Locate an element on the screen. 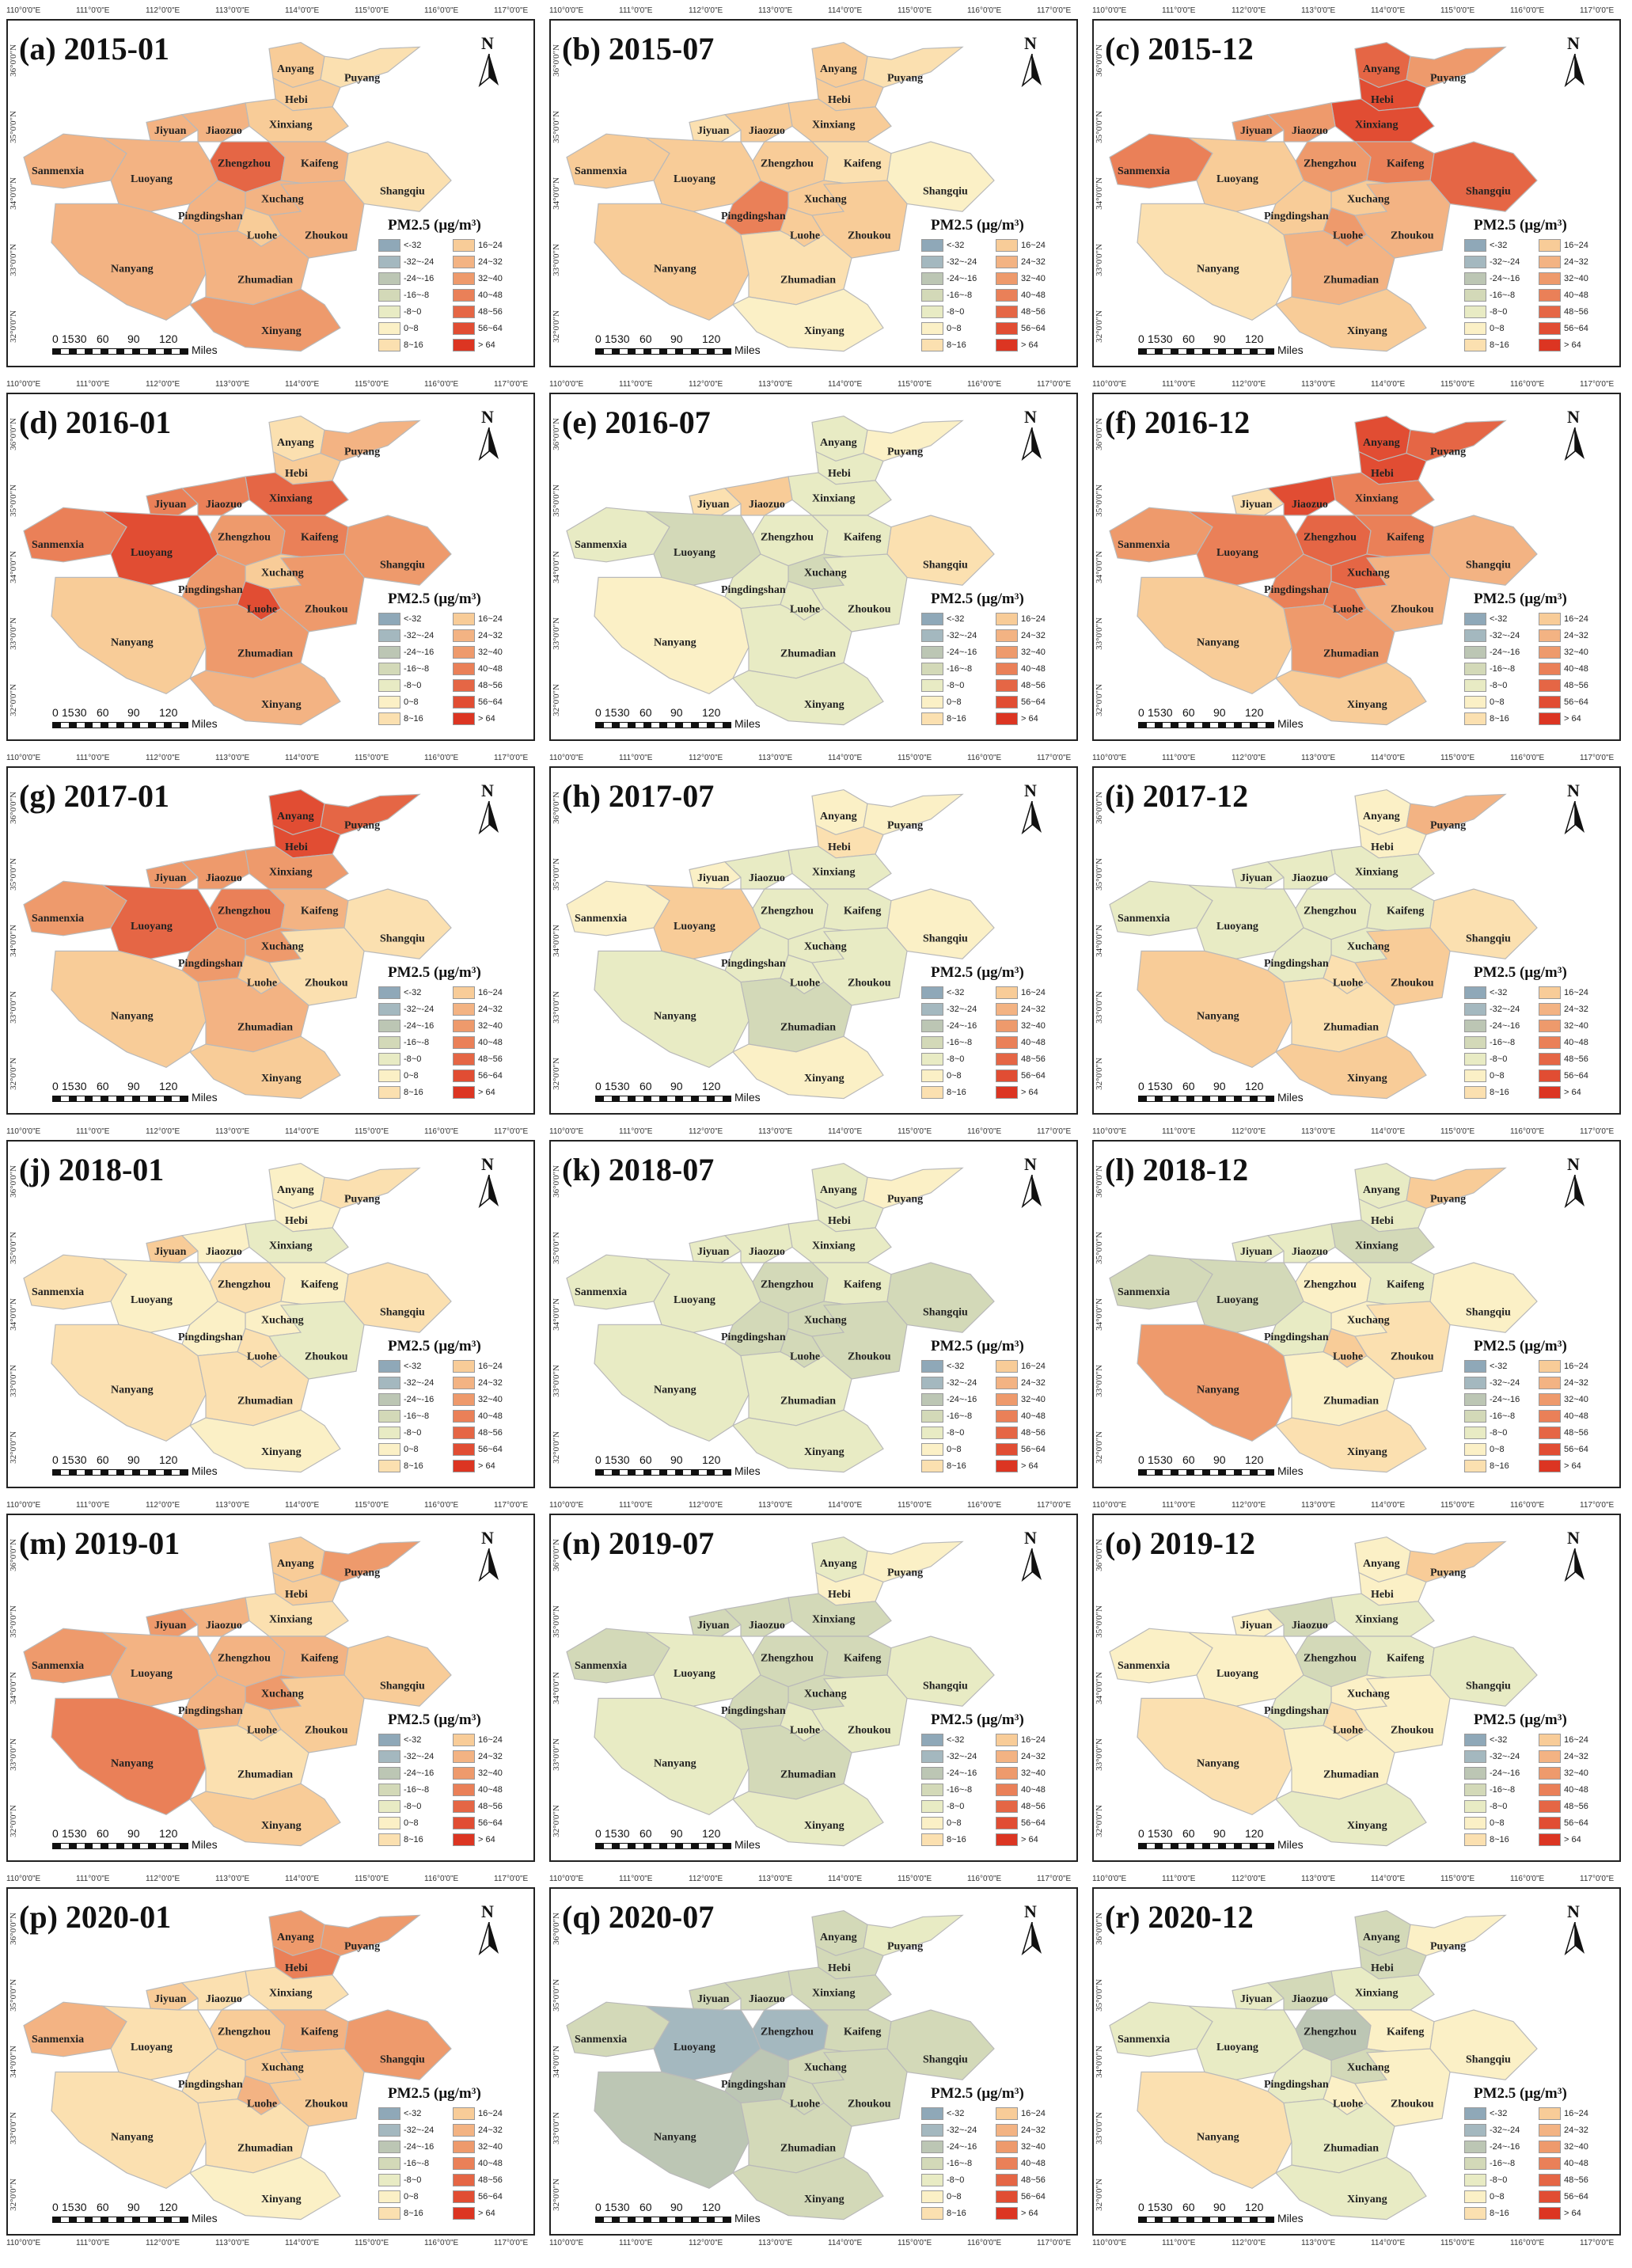 Image resolution: width=1632 pixels, height=2268 pixels. legend-label: 40~48 is located at coordinates (1576, 2163).